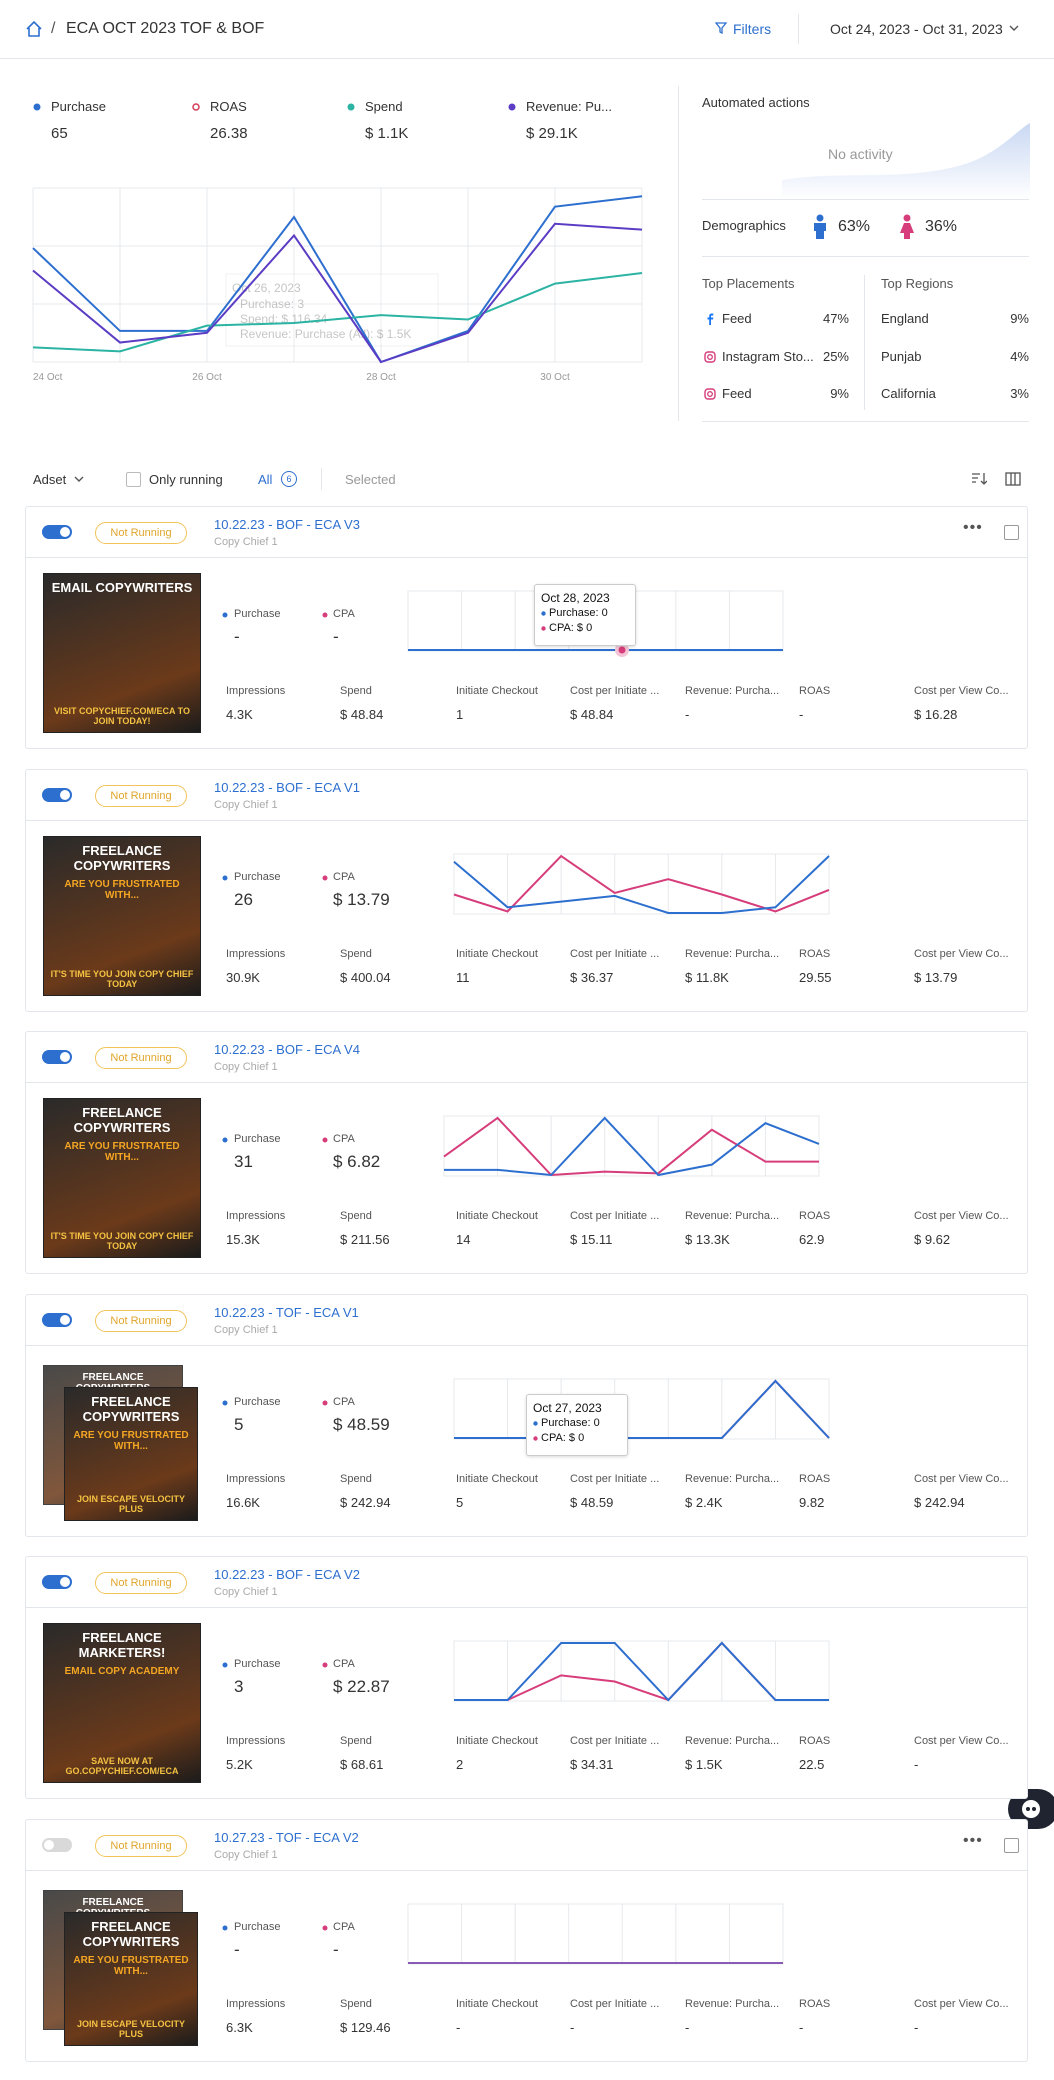  I want to click on toggle-knob, so click(49, 1845).